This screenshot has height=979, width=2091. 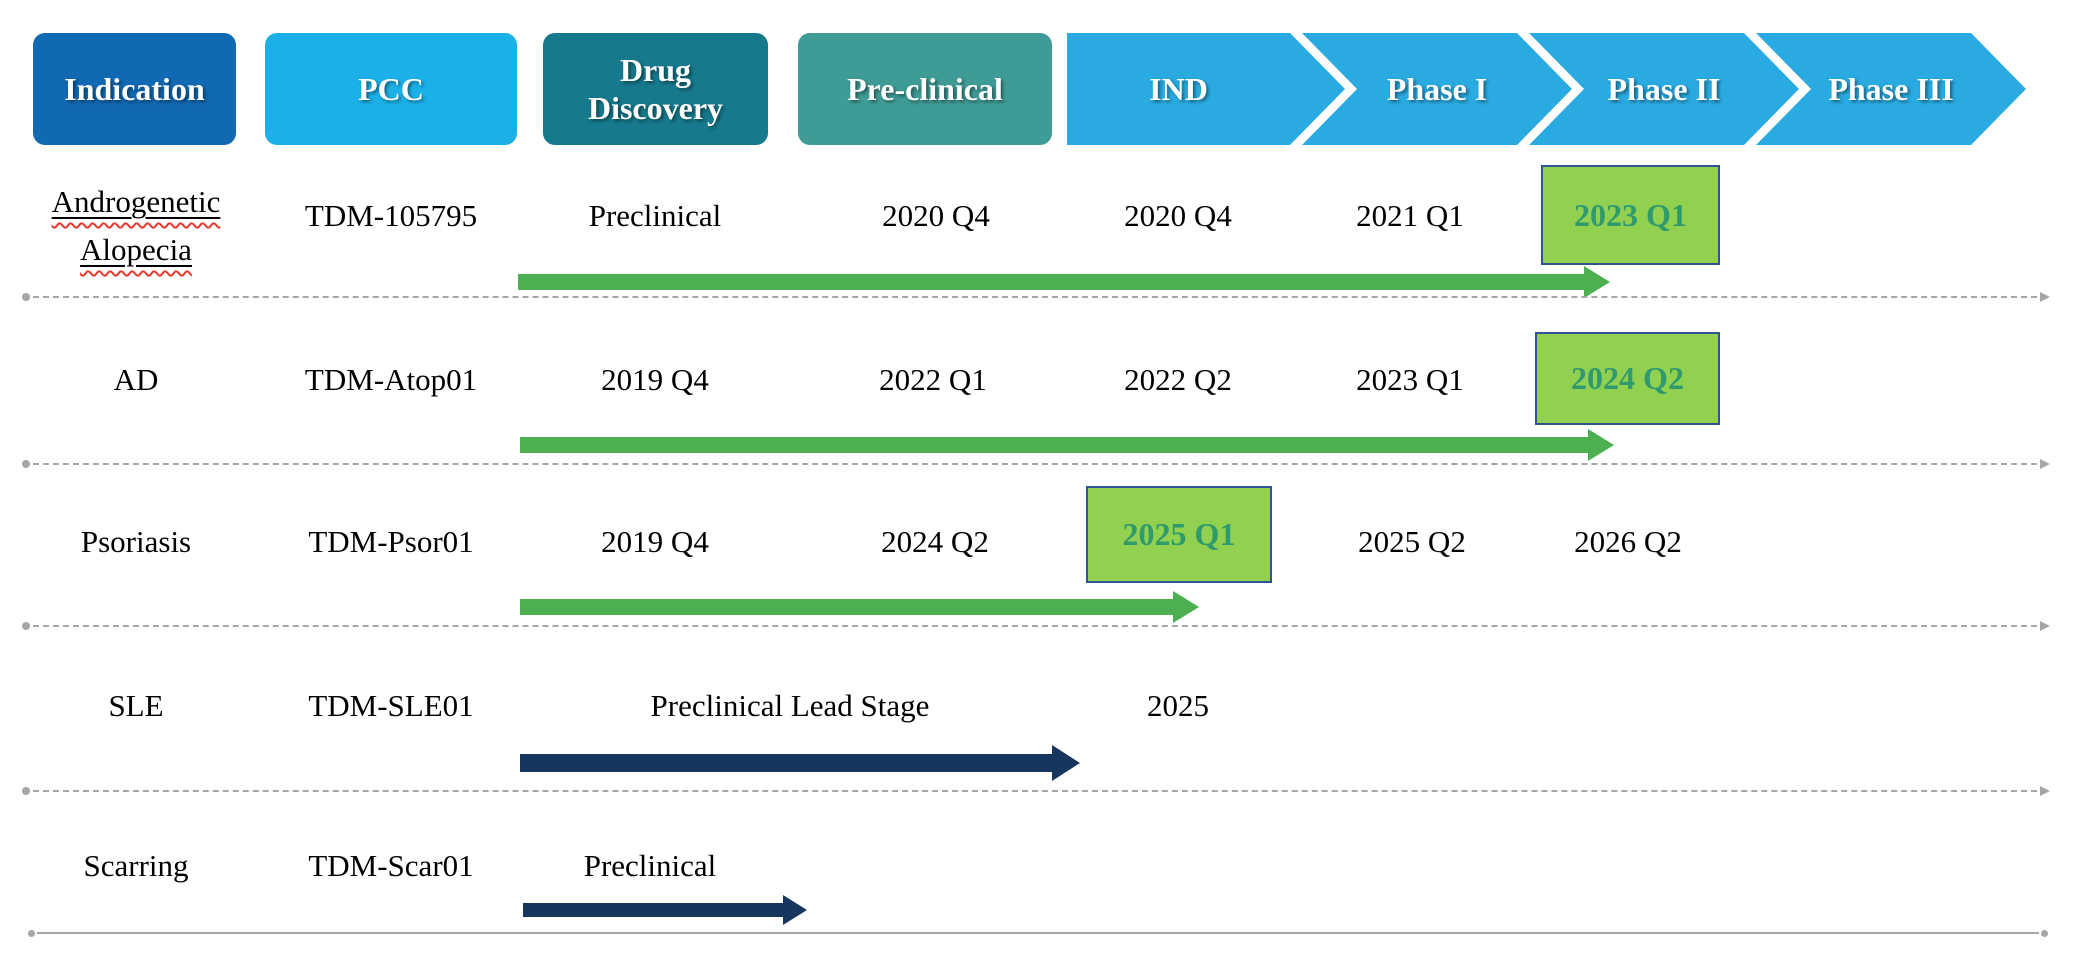 What do you see at coordinates (1412, 541) in the screenshot?
I see `stage-cell-phase-1: 2025 Q2` at bounding box center [1412, 541].